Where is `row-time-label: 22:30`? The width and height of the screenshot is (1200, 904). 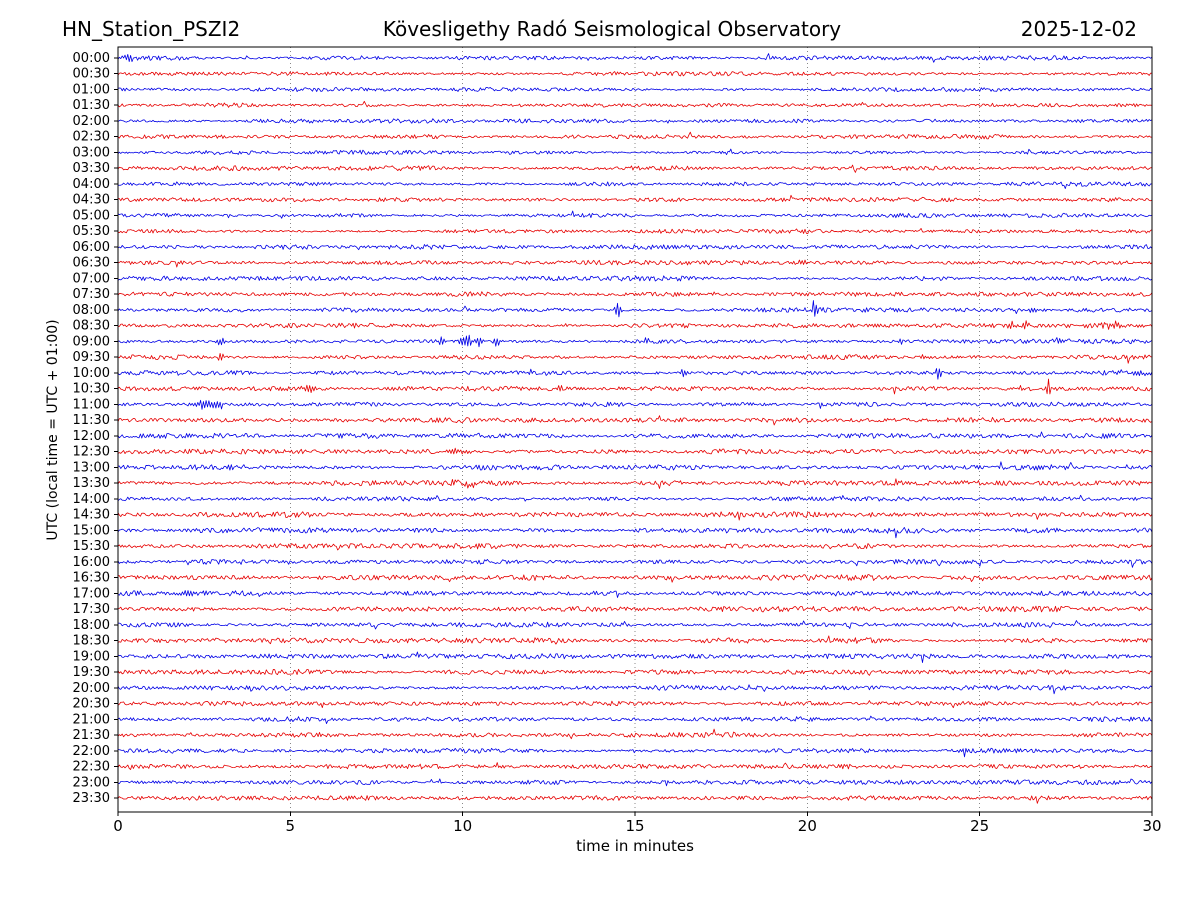
row-time-label: 22:30 is located at coordinates (91, 767).